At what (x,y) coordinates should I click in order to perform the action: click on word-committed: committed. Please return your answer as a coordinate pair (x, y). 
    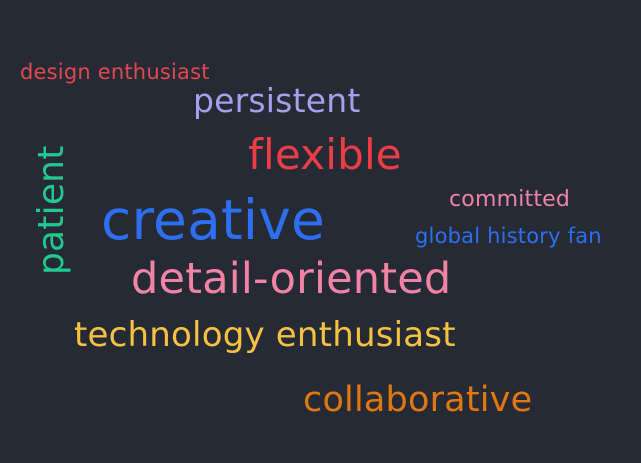
    Looking at the image, I should click on (510, 199).